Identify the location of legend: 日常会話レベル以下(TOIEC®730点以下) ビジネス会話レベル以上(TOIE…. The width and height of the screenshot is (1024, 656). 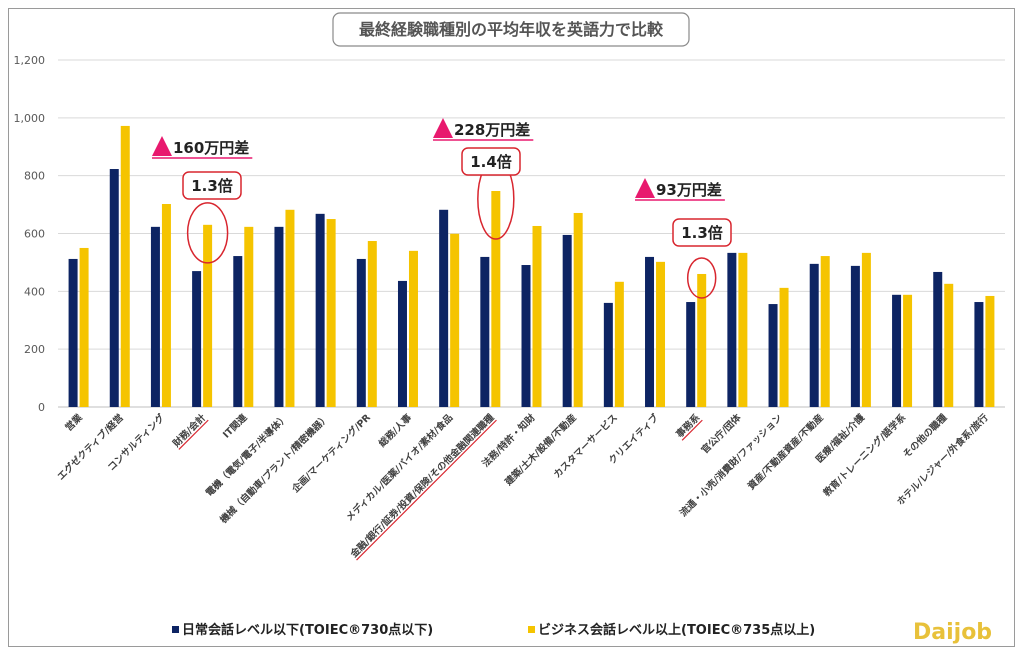
(493, 630).